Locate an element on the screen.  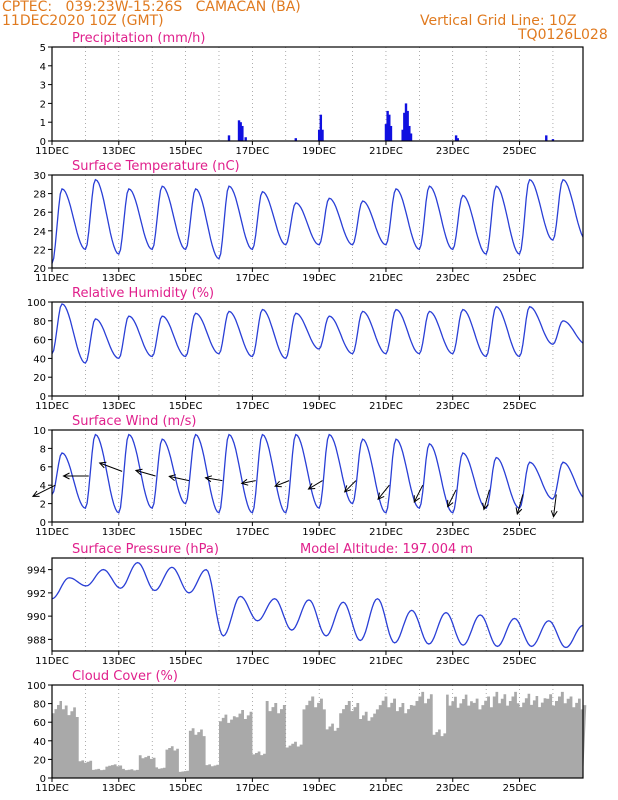
y-tick-label: 3 is located at coordinates (43, 86).